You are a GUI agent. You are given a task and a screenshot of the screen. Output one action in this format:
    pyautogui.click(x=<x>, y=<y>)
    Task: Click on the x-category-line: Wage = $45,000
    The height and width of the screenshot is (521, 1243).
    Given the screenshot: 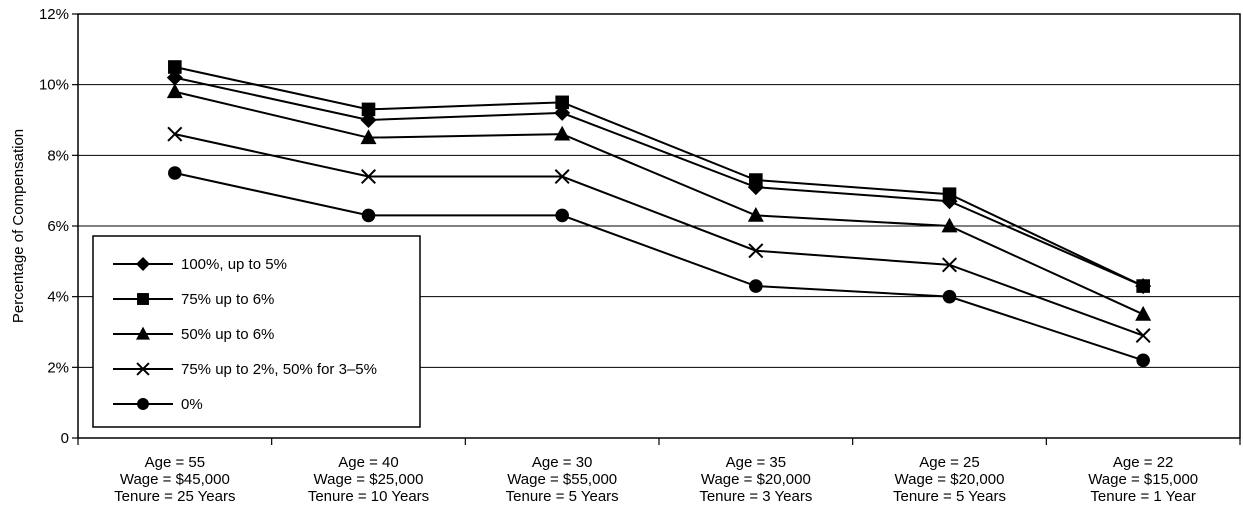 What is the action you would take?
    pyautogui.click(x=175, y=479)
    